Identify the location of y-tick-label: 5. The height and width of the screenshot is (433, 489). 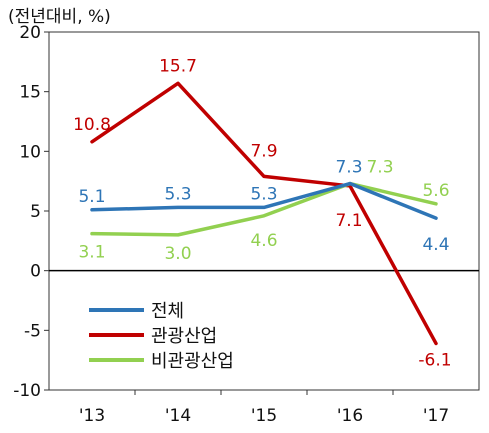
(35, 212).